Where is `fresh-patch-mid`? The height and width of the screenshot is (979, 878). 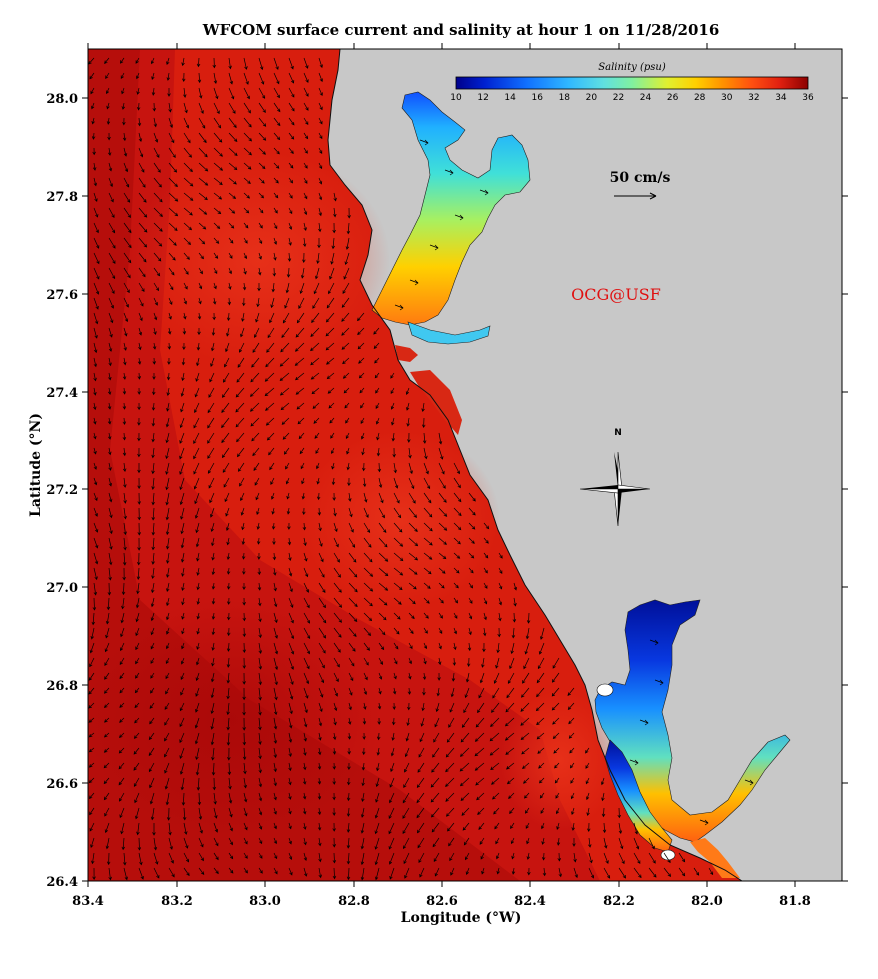
fresh-patch-mid is located at coordinates (400, 520).